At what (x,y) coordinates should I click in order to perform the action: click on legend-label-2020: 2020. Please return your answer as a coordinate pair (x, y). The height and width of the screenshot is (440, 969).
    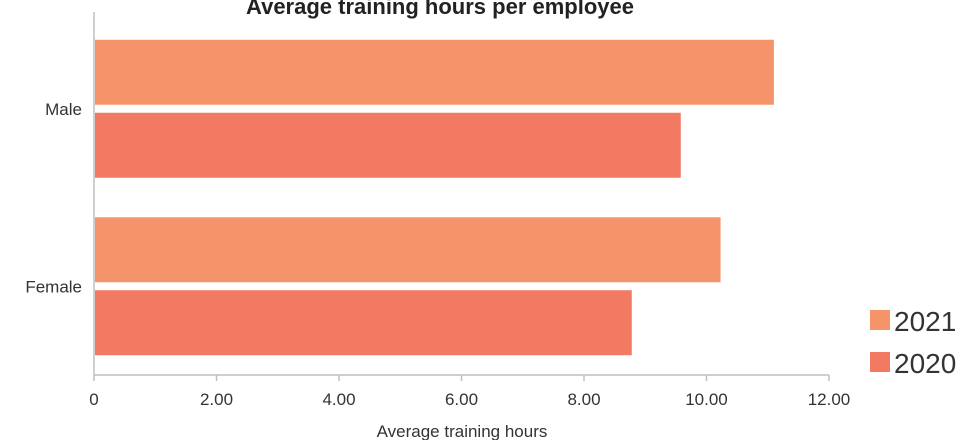
    Looking at the image, I should click on (925, 363).